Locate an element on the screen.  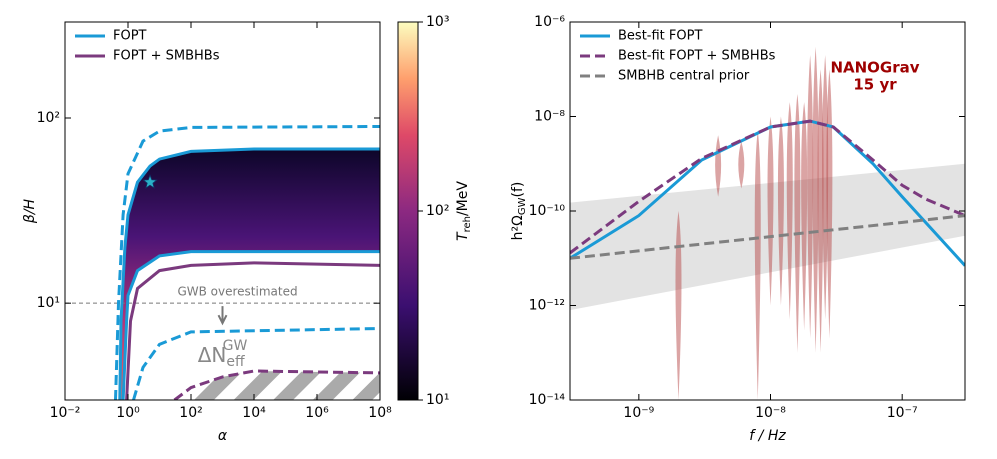
colorbar-tick-label: 10¹ is located at coordinates (437, 400).